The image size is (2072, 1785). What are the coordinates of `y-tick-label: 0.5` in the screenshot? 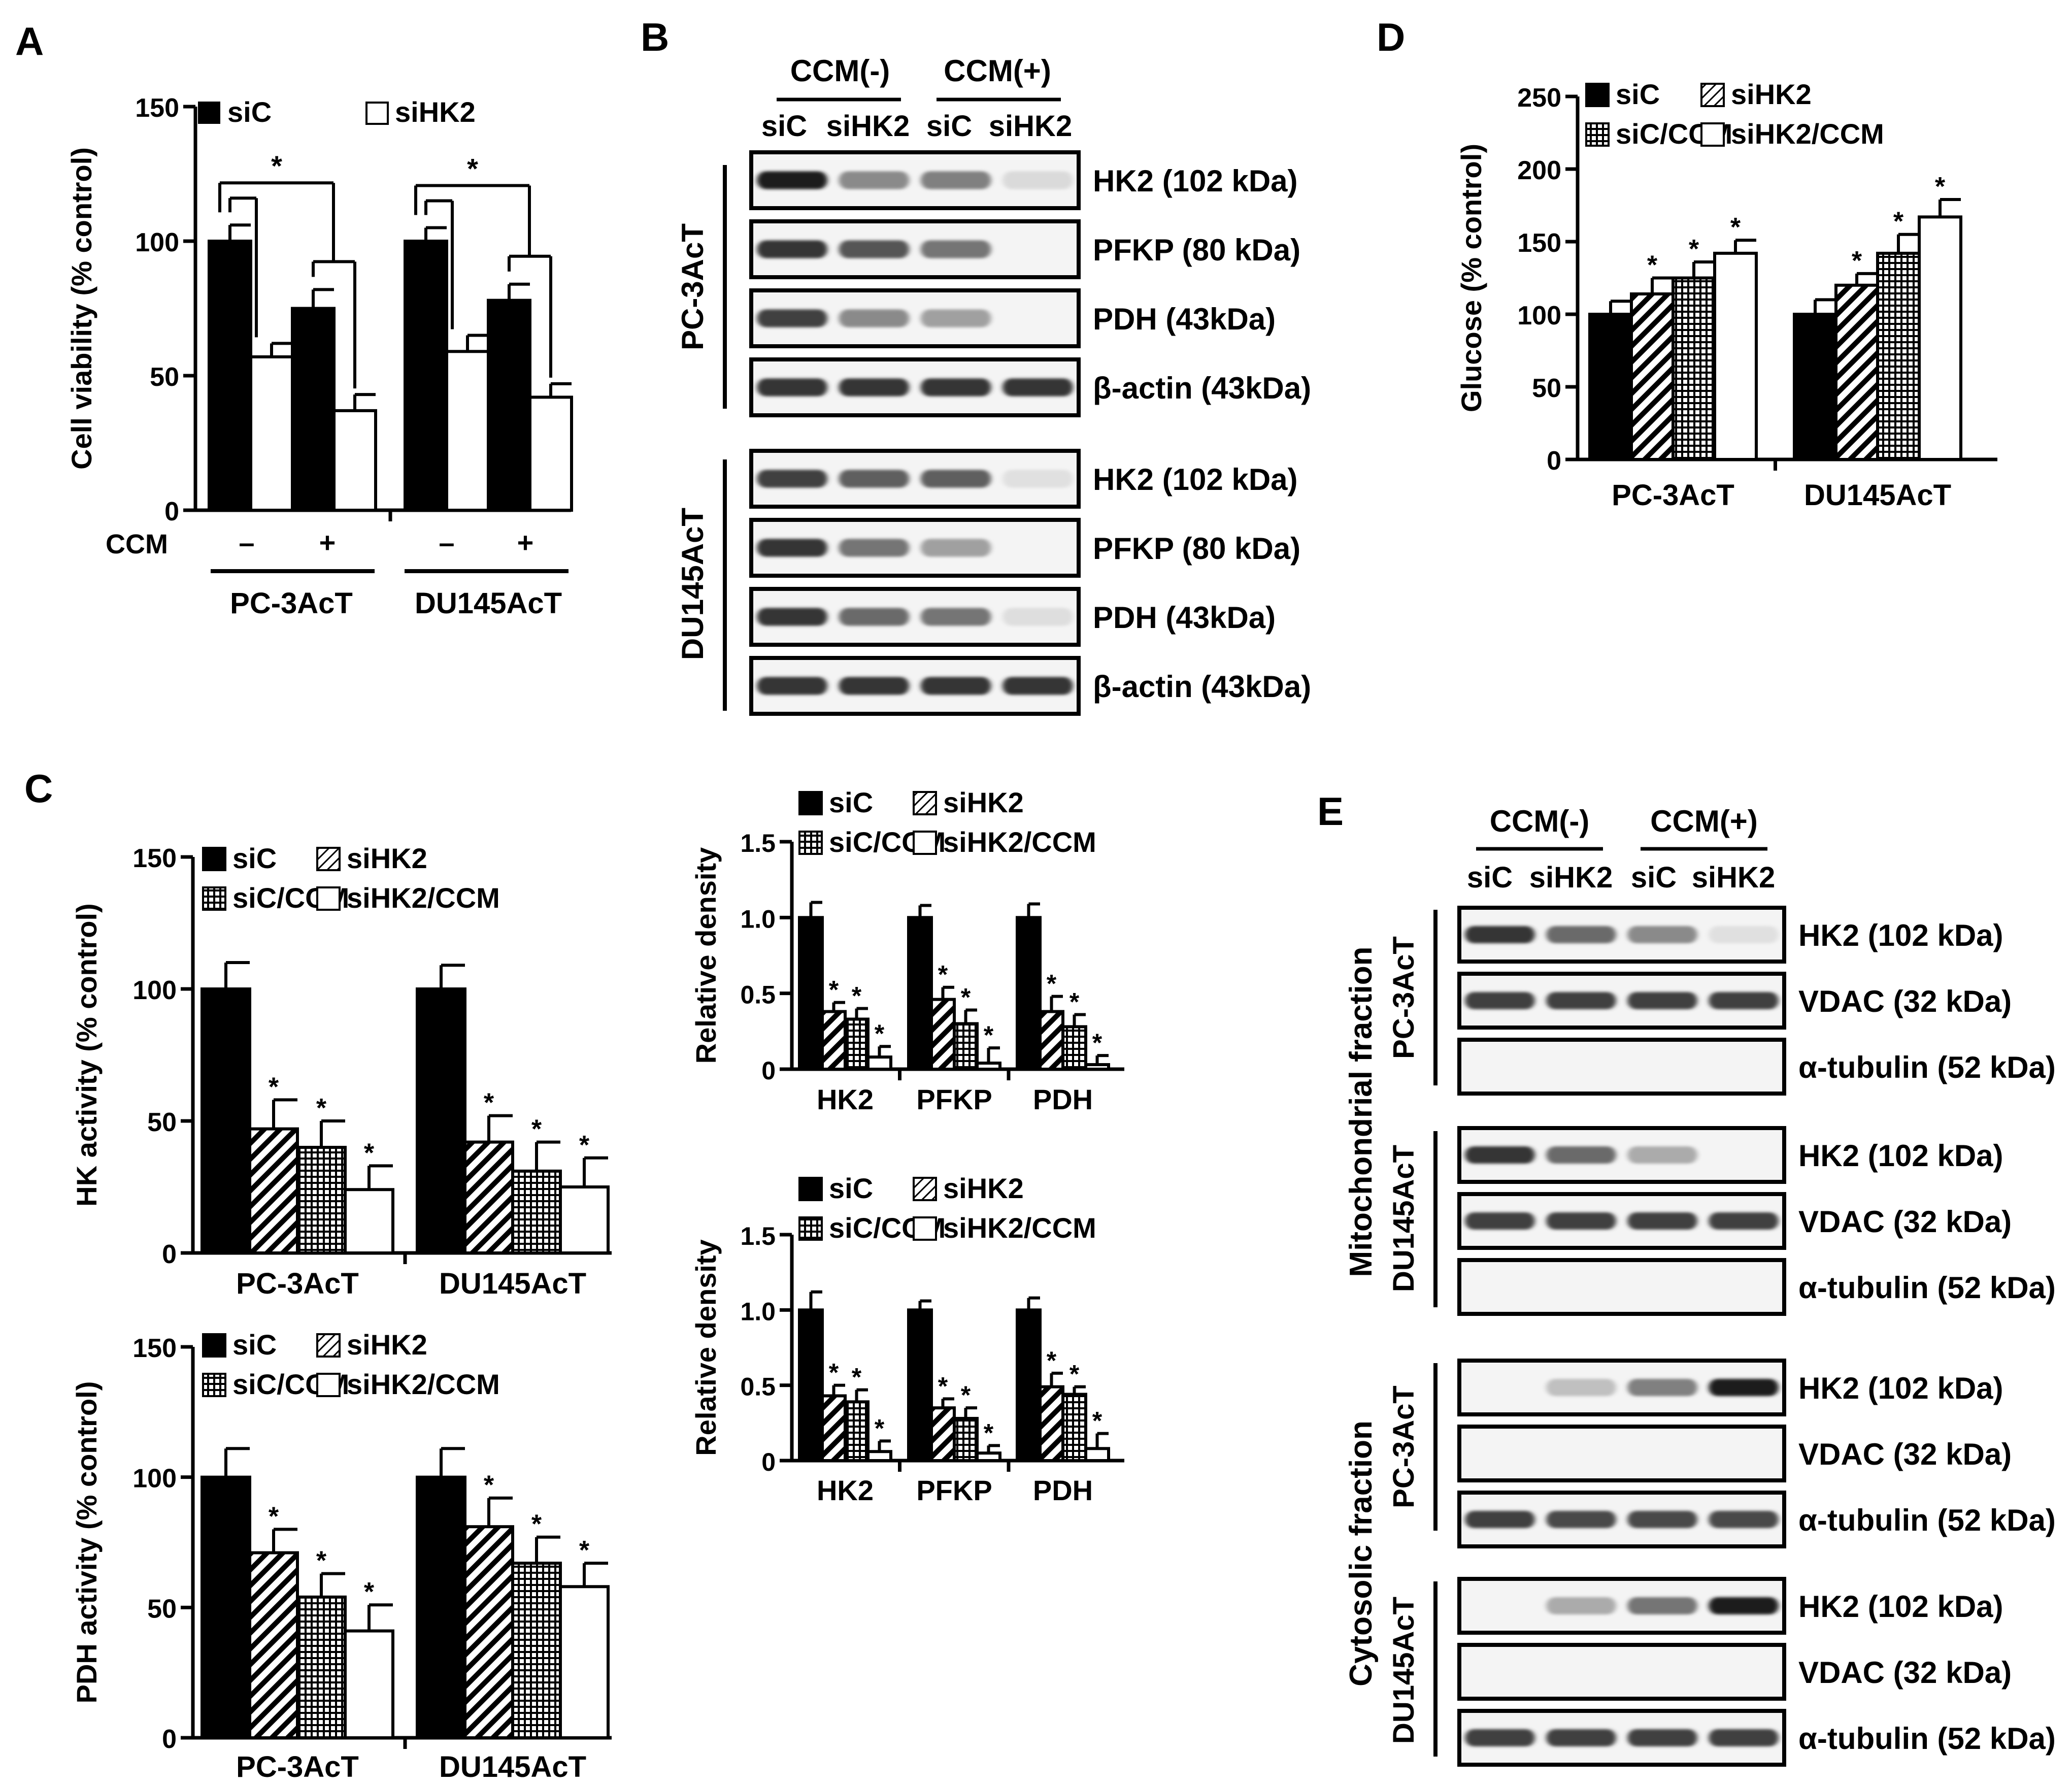 It's located at (758, 1387).